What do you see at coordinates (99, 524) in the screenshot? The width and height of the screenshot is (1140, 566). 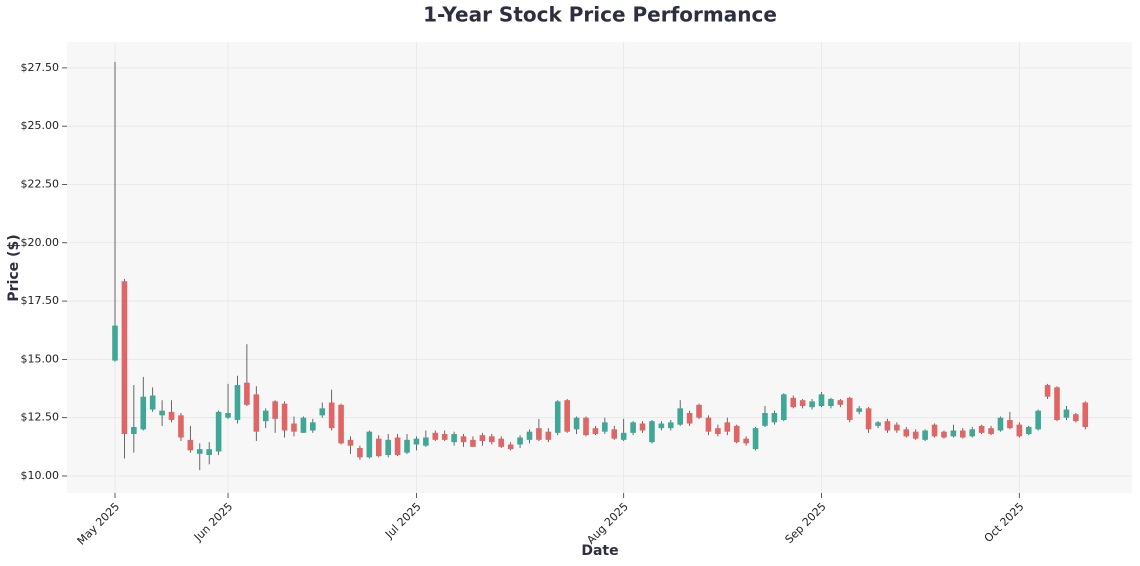 I see `x-tick-label: May 2025` at bounding box center [99, 524].